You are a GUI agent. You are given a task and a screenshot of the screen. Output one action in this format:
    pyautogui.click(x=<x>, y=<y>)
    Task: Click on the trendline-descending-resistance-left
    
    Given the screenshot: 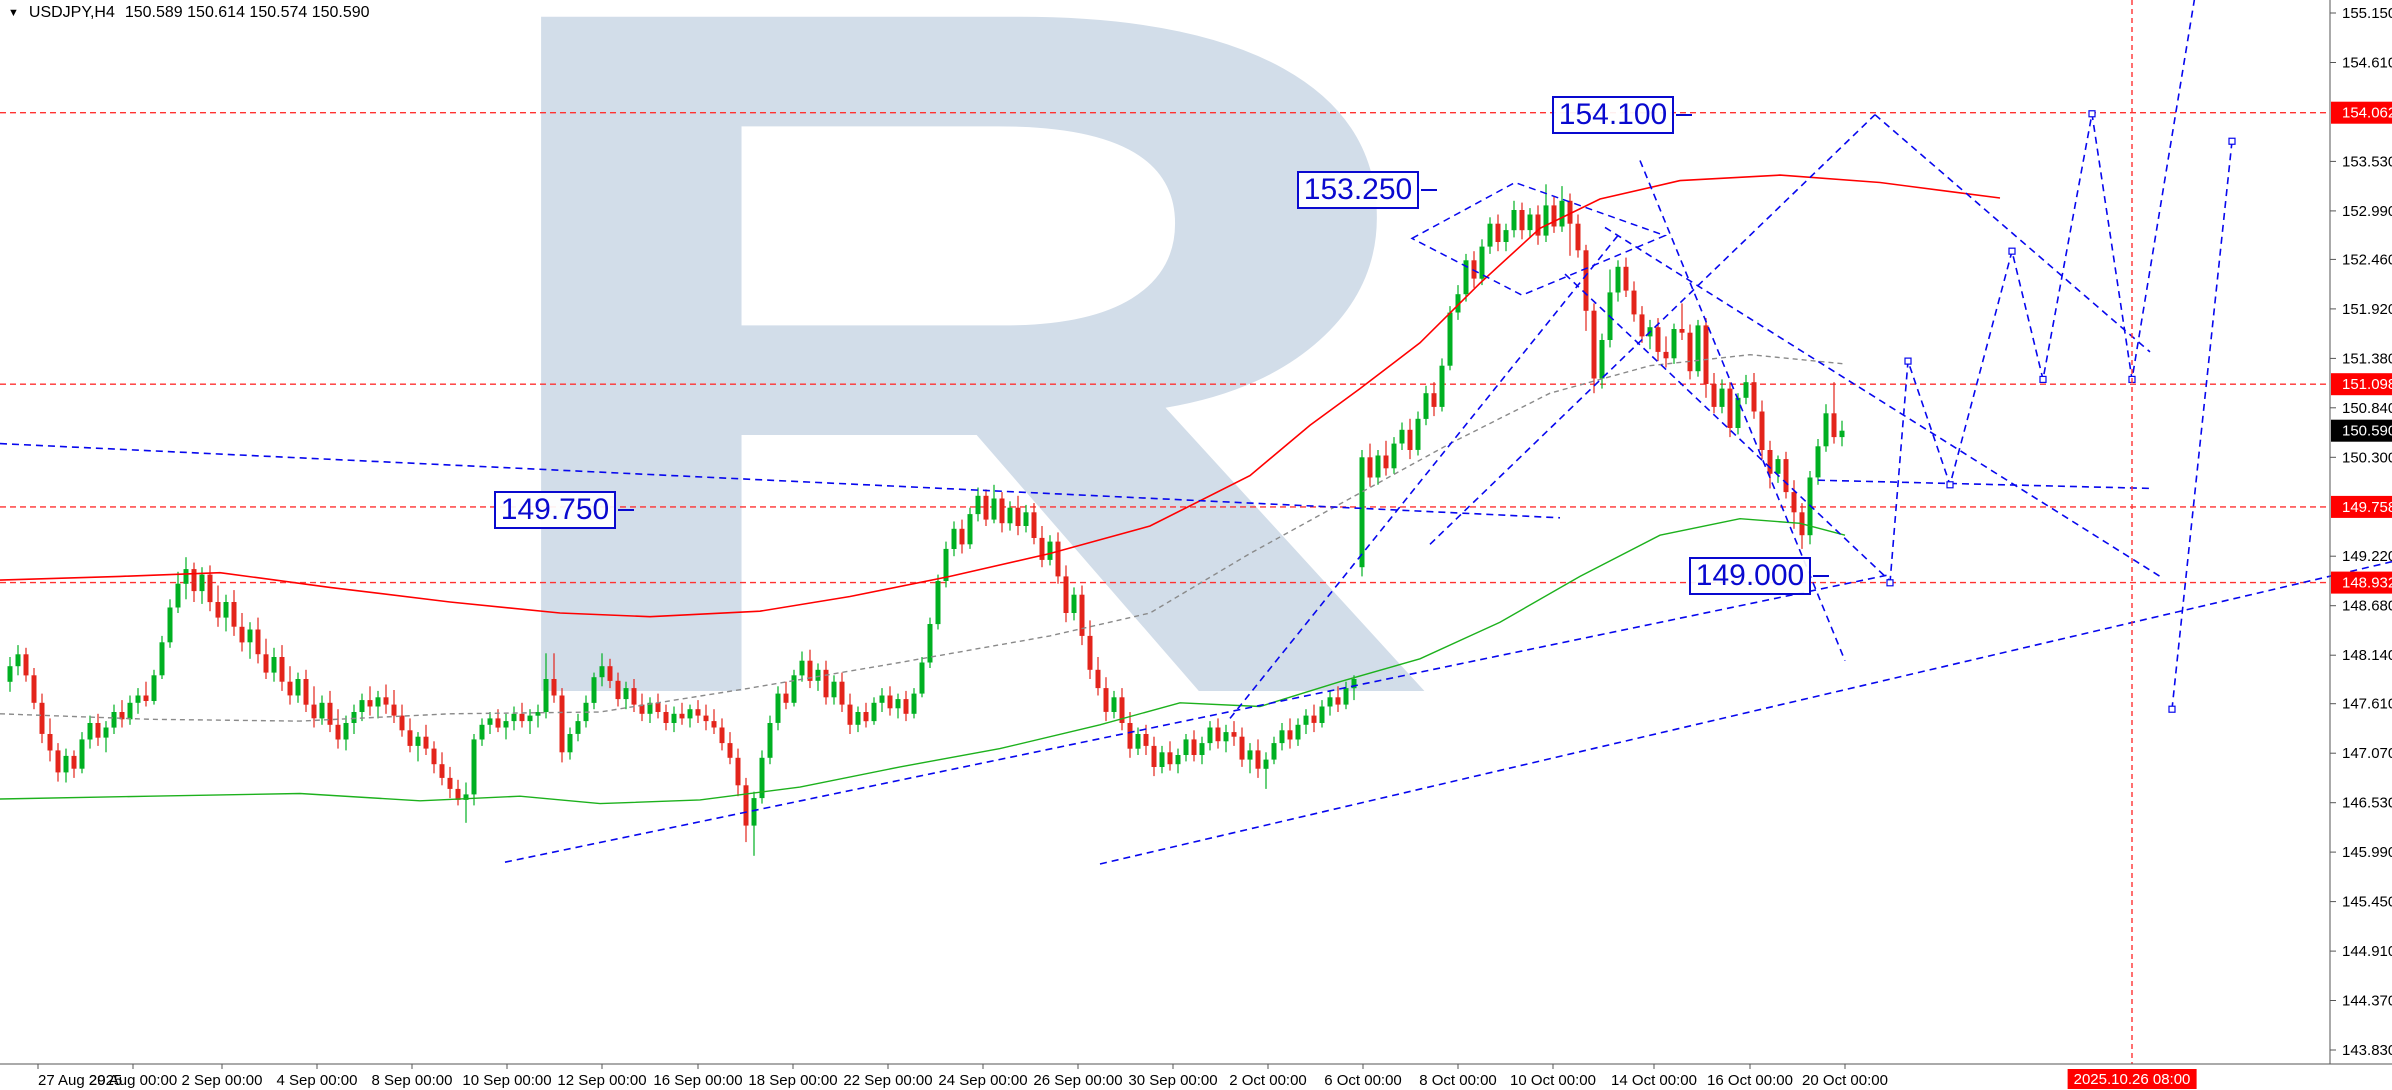 What is the action you would take?
    pyautogui.click(x=780, y=480)
    